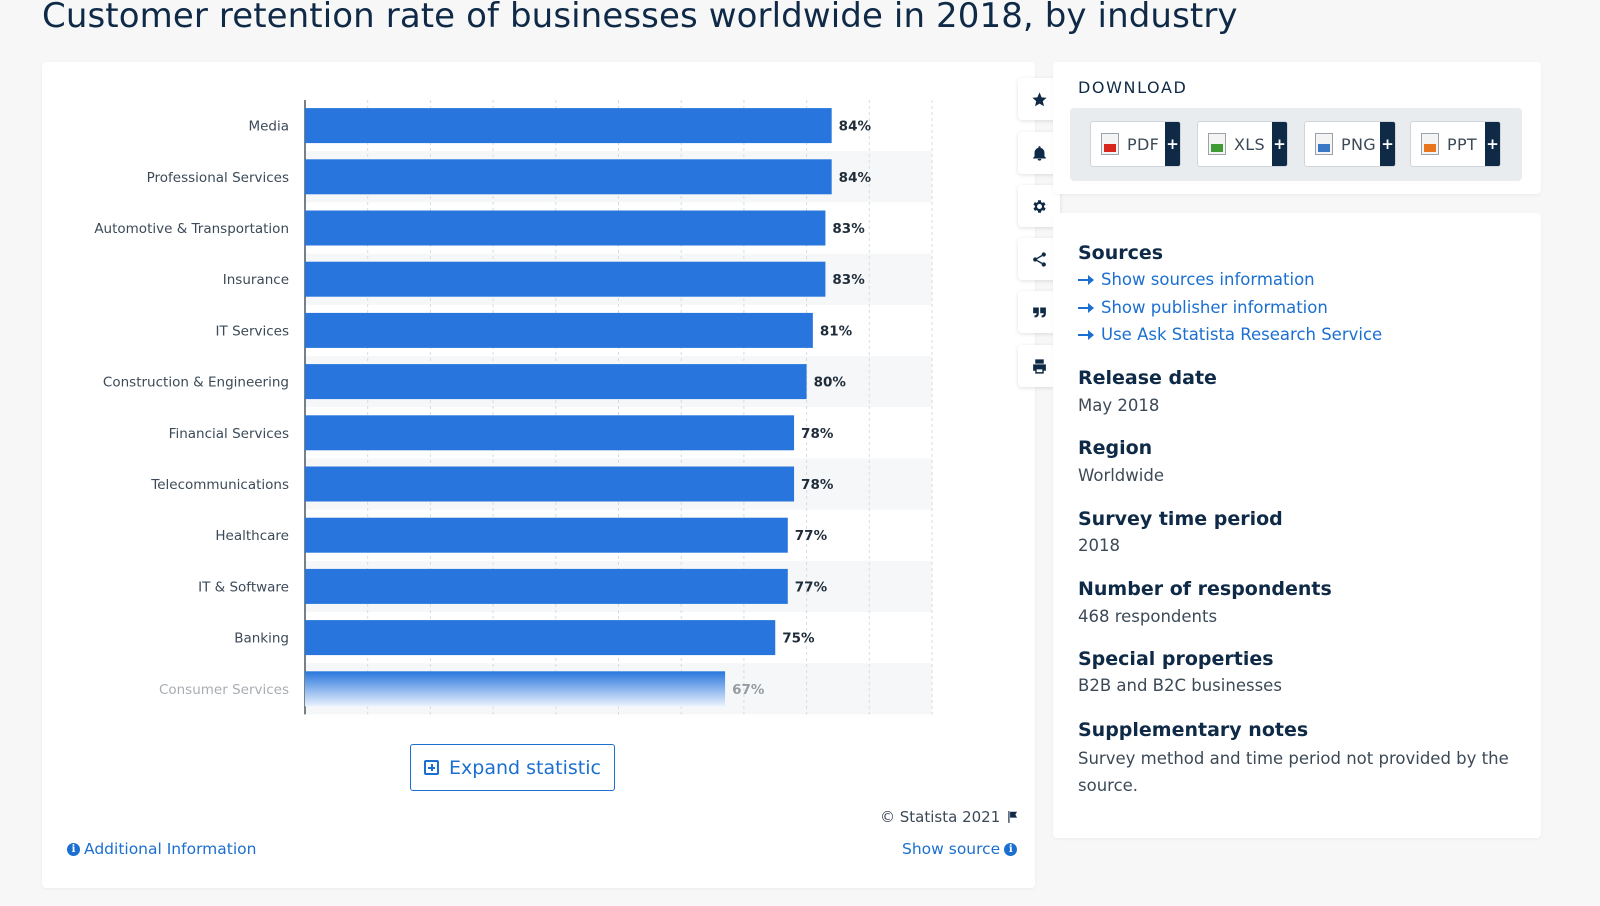  What do you see at coordinates (1324, 144) in the screenshot?
I see `png-file-icon` at bounding box center [1324, 144].